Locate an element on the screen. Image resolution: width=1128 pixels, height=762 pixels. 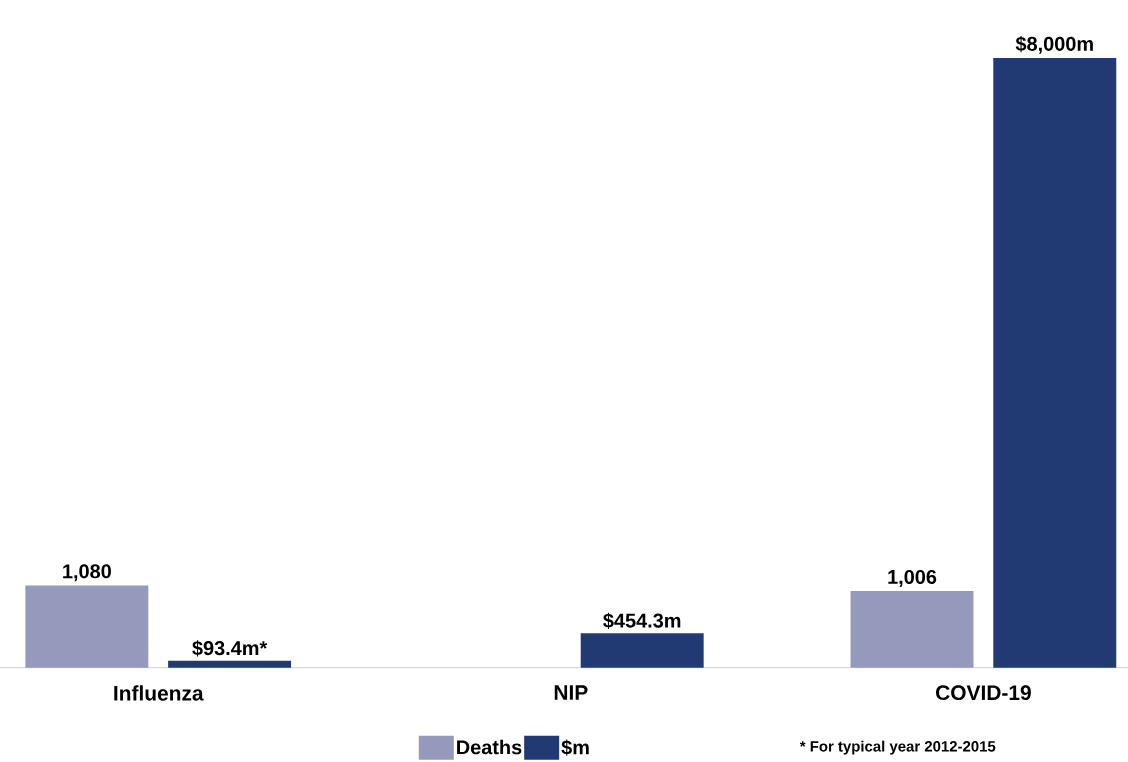
x-tick-label: NIP is located at coordinates (571, 692).